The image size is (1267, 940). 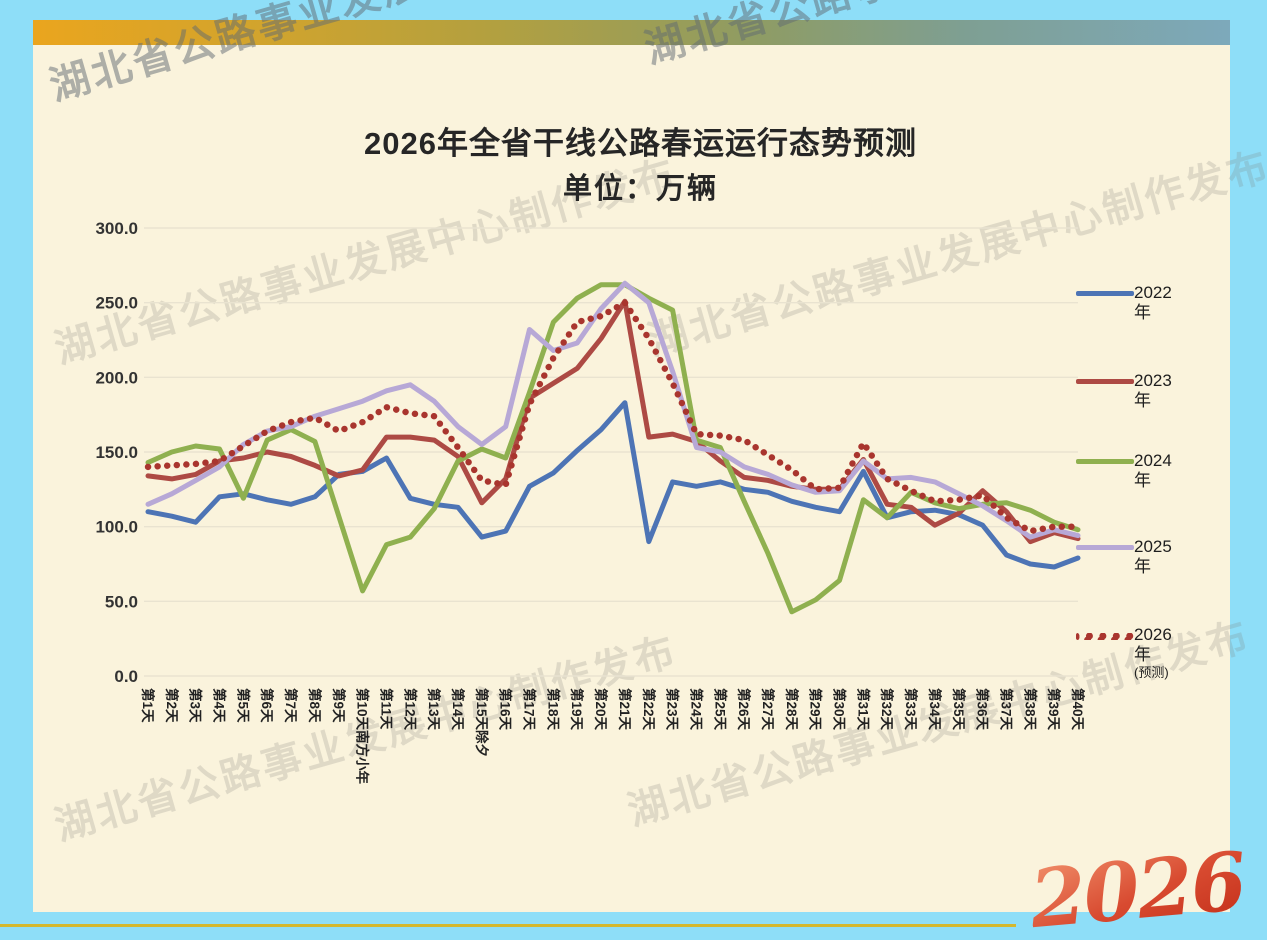 I want to click on bottom-accent-line, so click(x=508, y=925).